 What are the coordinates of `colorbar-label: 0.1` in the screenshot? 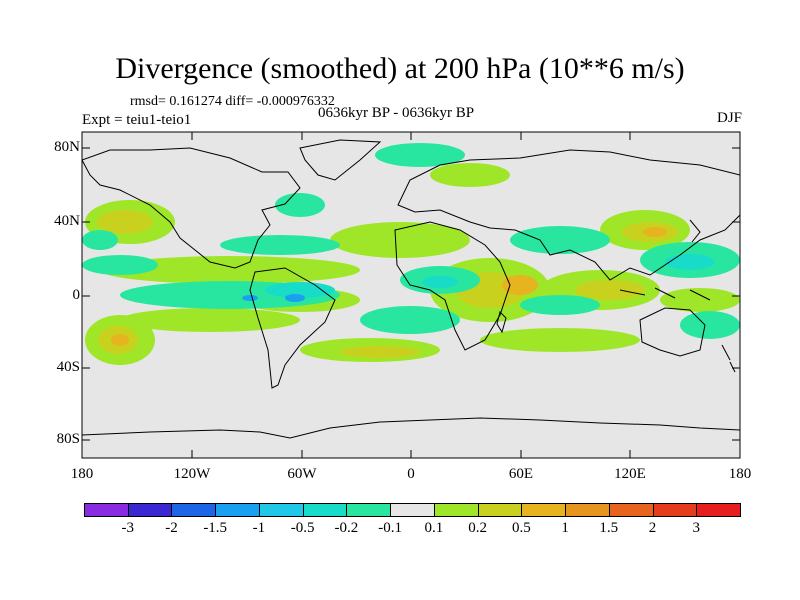 It's located at (434, 528).